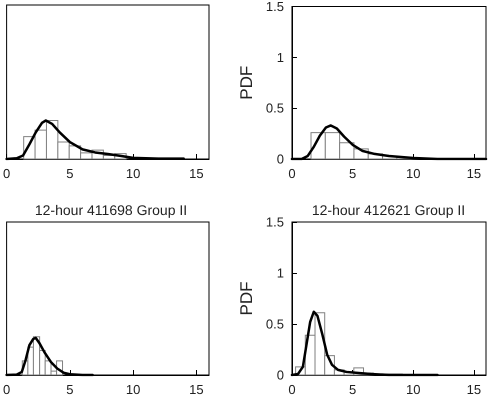 The width and height of the screenshot is (493, 401). What do you see at coordinates (389, 210) in the screenshot?
I see `chart-title: 12-hour 412621 Group II` at bounding box center [389, 210].